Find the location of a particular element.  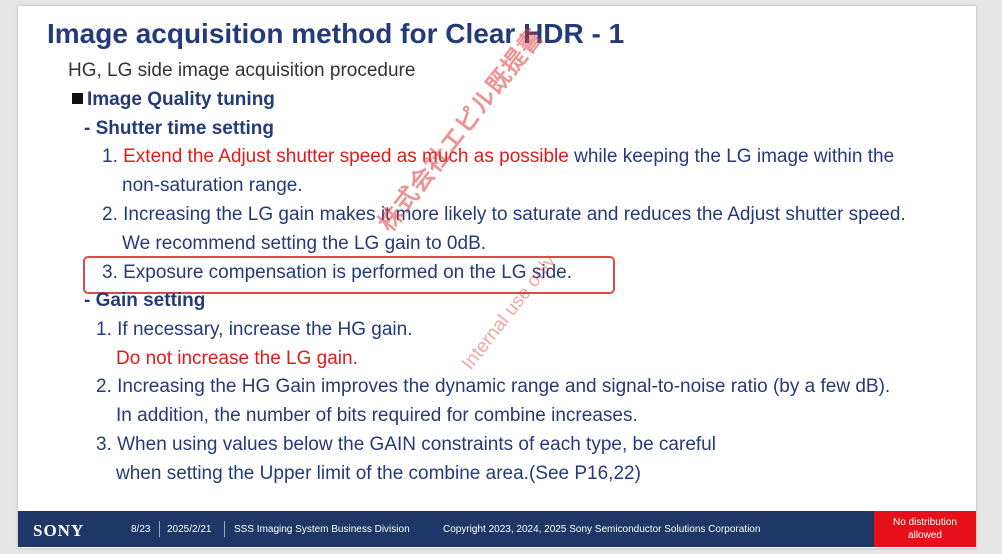

shutter-item-1-cont: non-saturation range. is located at coordinates (212, 185).